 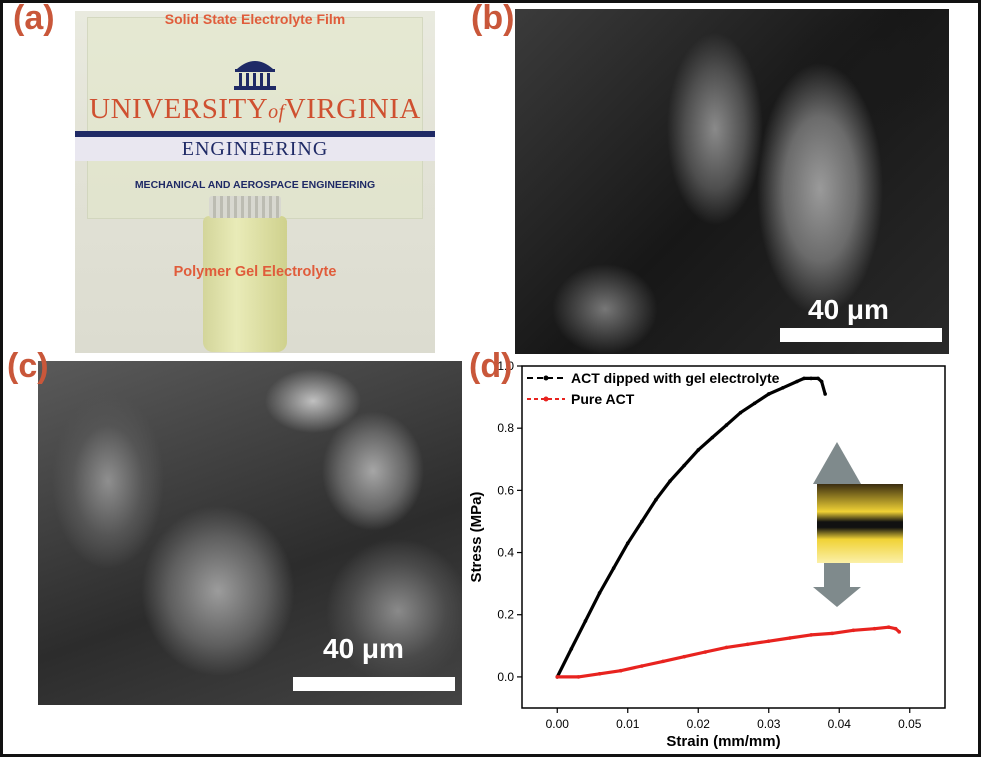 What do you see at coordinates (363, 648) in the screenshot?
I see `scale-label-c: 40 μm` at bounding box center [363, 648].